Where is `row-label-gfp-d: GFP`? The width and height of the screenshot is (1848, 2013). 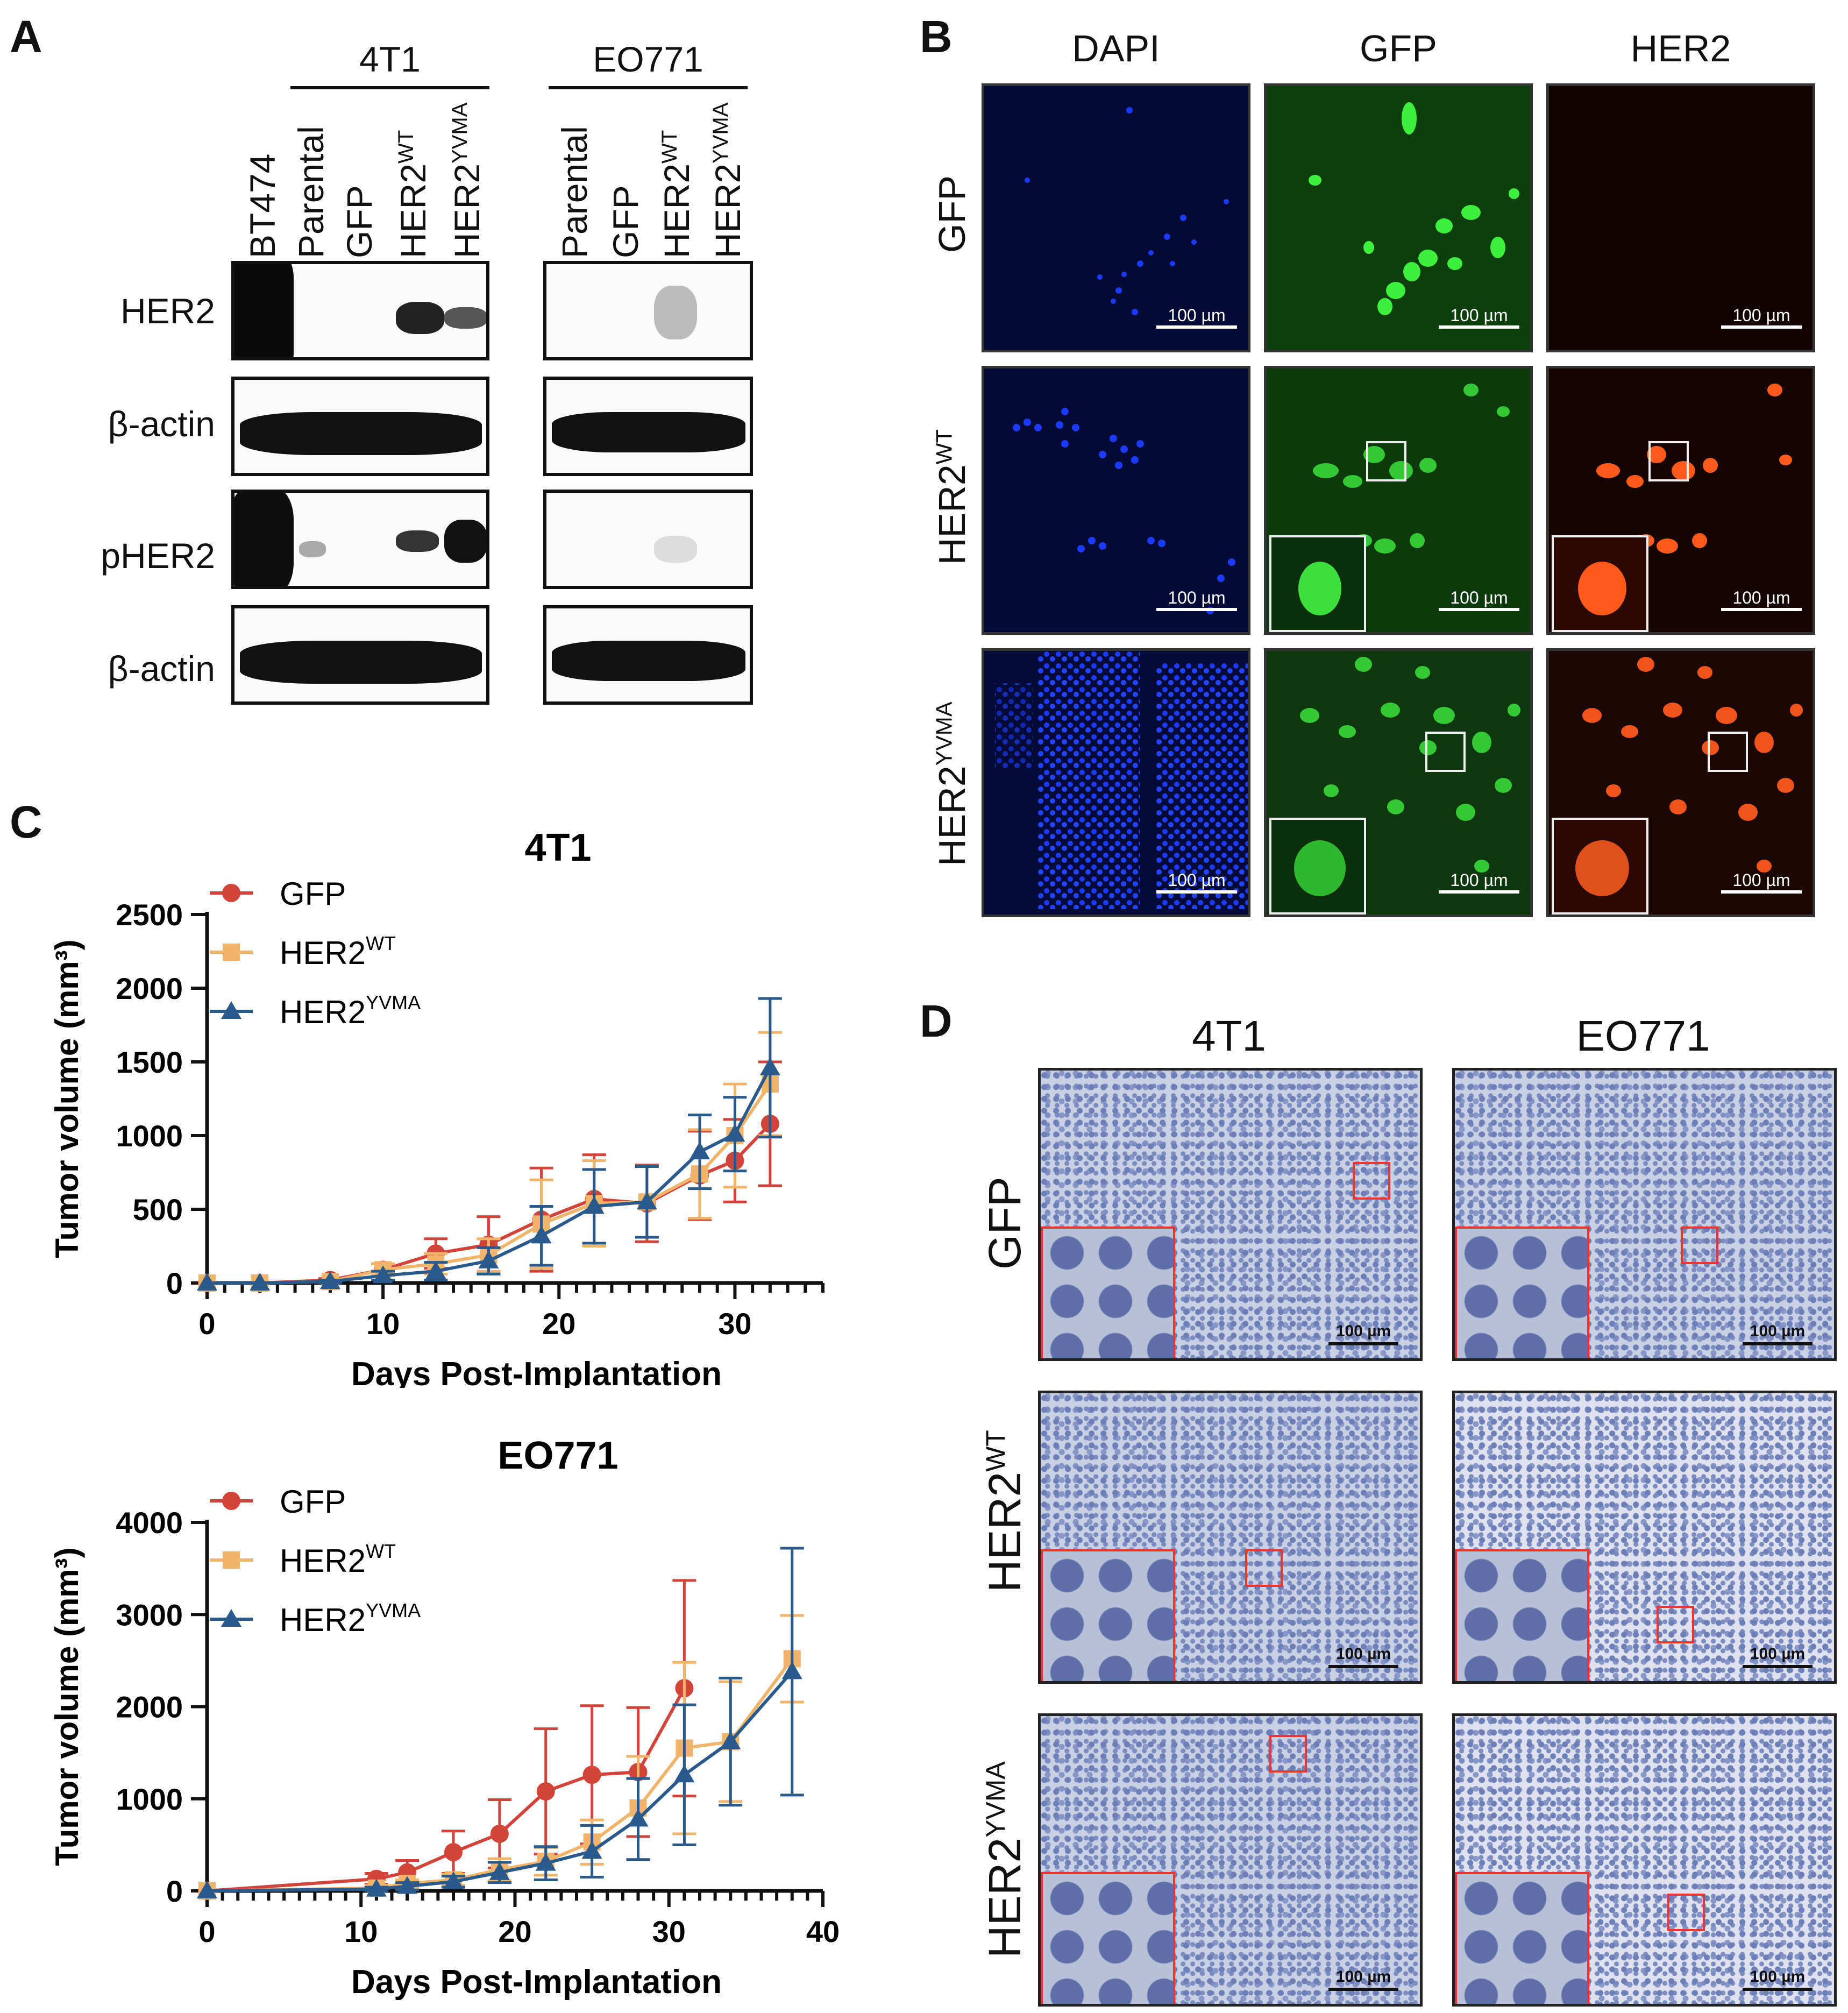 row-label-gfp-d: GFP is located at coordinates (1004, 1223).